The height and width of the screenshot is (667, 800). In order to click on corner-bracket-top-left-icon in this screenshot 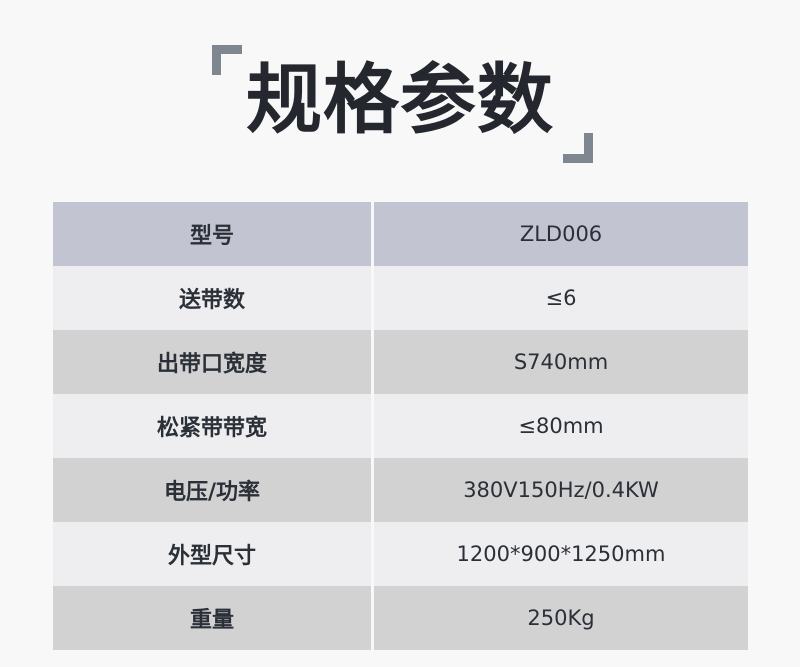, I will do `click(227, 60)`.